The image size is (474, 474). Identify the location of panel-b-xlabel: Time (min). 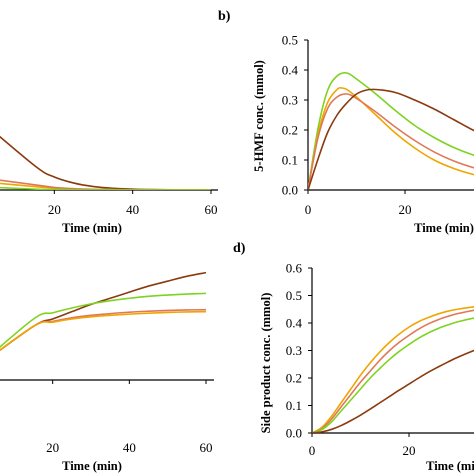
(444, 228).